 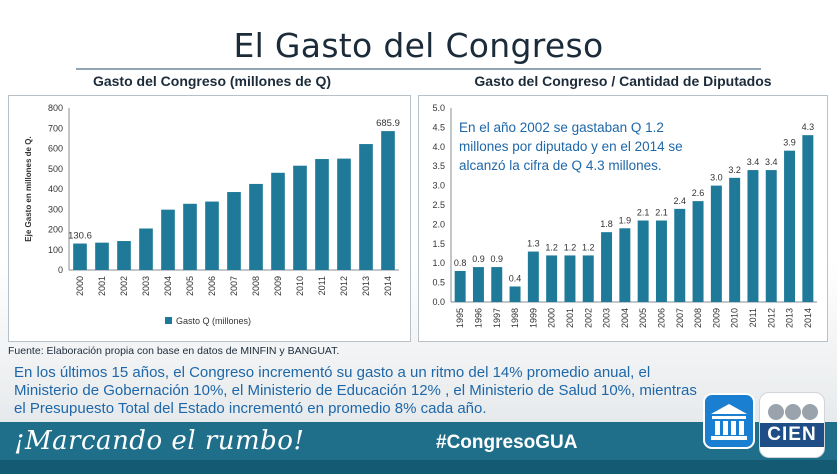 I want to click on x-tick-label: 2004, so click(x=625, y=318).